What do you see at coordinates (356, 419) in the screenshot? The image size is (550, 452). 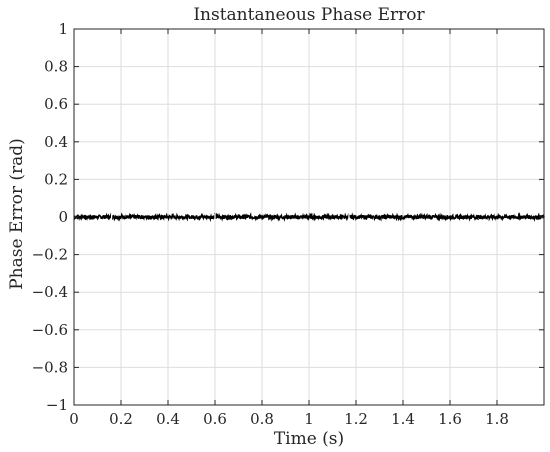 I see `x-tick-label: 1.2` at bounding box center [356, 419].